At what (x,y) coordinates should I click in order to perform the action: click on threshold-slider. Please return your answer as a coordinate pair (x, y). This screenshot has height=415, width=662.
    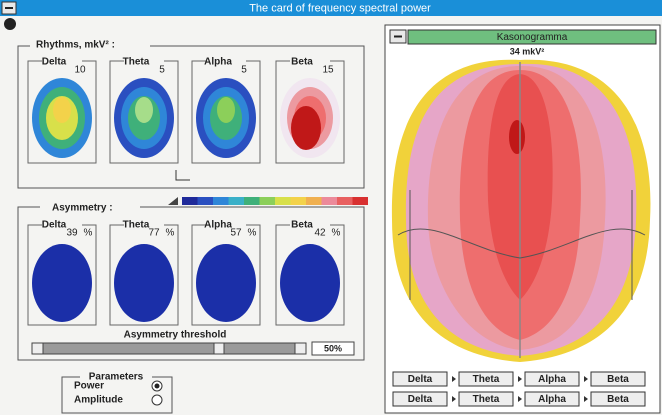
    Looking at the image, I should click on (169, 348).